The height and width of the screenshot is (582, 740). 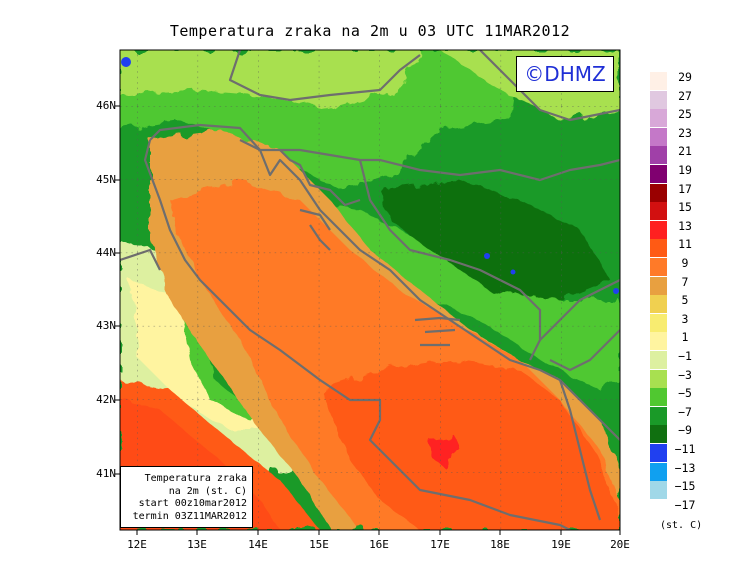 I want to click on legend-unit: (st. C), so click(x=681, y=525).